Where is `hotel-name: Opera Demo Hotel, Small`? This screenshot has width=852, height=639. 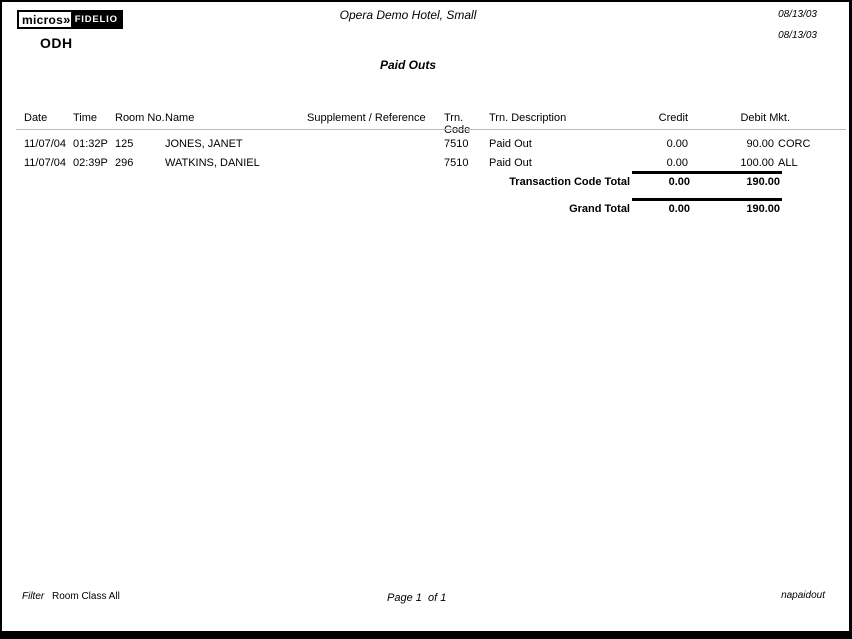
hotel-name: Opera Demo Hotel, Small is located at coordinates (408, 15).